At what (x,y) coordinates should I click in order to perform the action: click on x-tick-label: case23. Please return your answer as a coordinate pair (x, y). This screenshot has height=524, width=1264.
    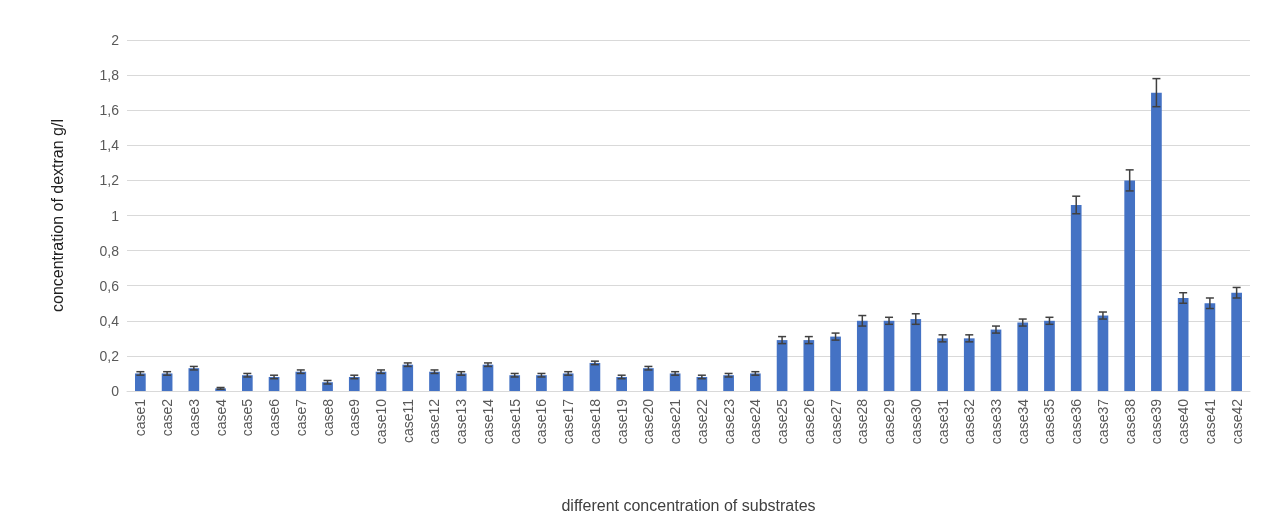
    Looking at the image, I should click on (728, 421).